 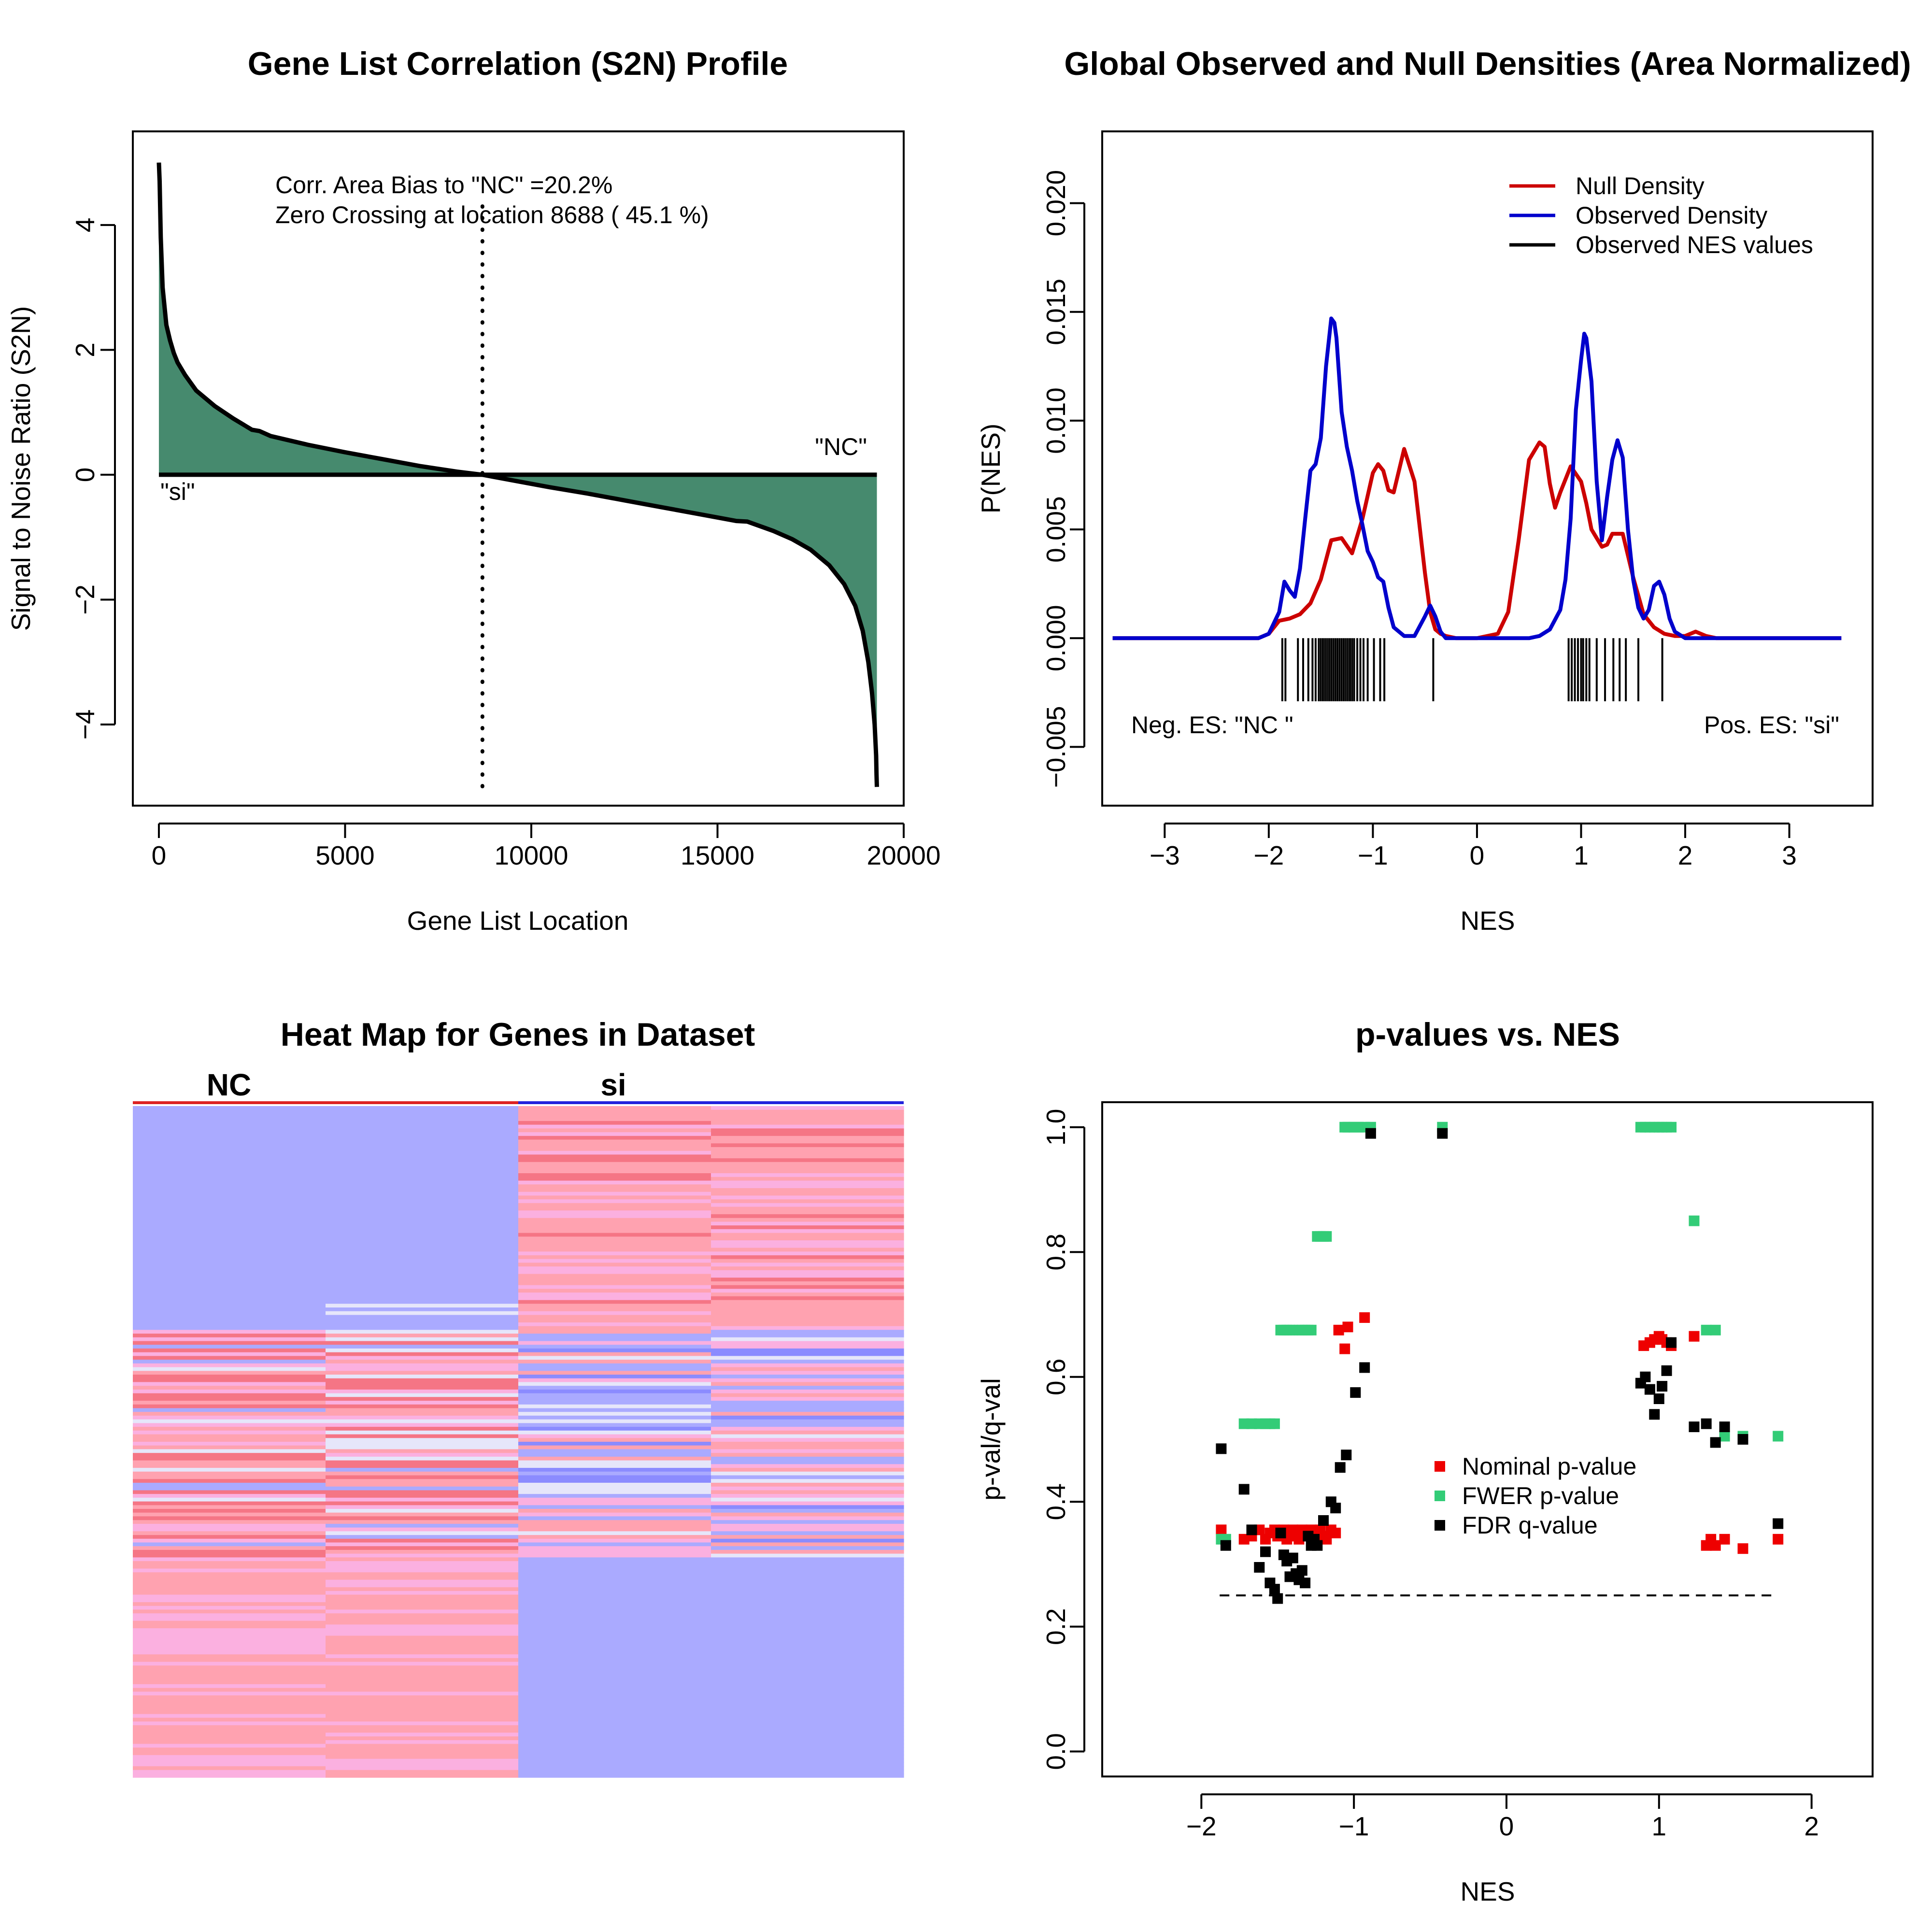 What do you see at coordinates (1056, 747) in the screenshot?
I see `y-tick-label: −0.005` at bounding box center [1056, 747].